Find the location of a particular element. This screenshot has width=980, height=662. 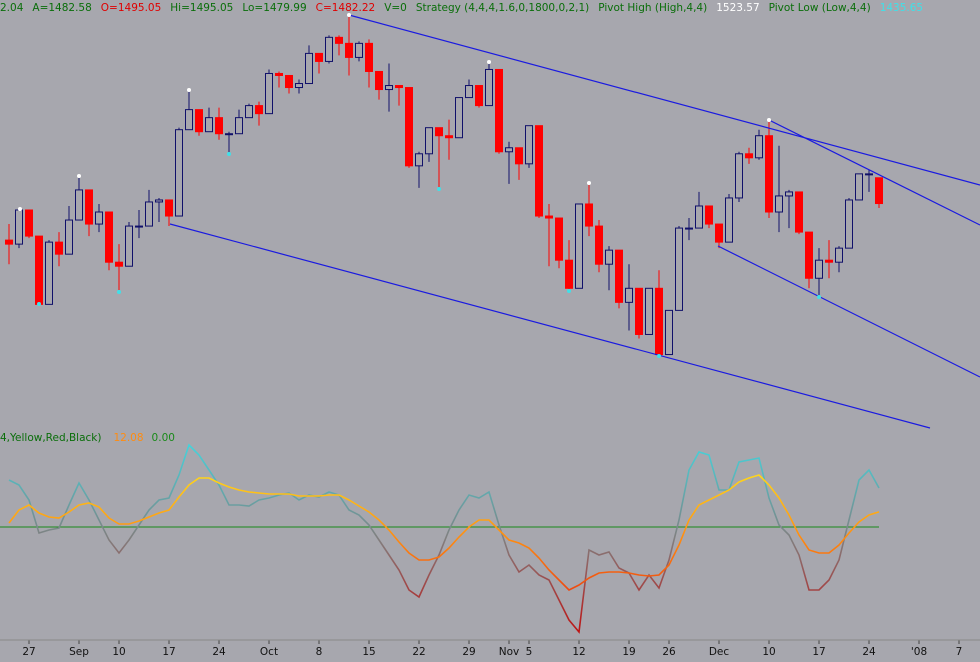

header-item: Strategy (4,4,4,1.6,0,1800,0,2,1) is located at coordinates (502, 8).